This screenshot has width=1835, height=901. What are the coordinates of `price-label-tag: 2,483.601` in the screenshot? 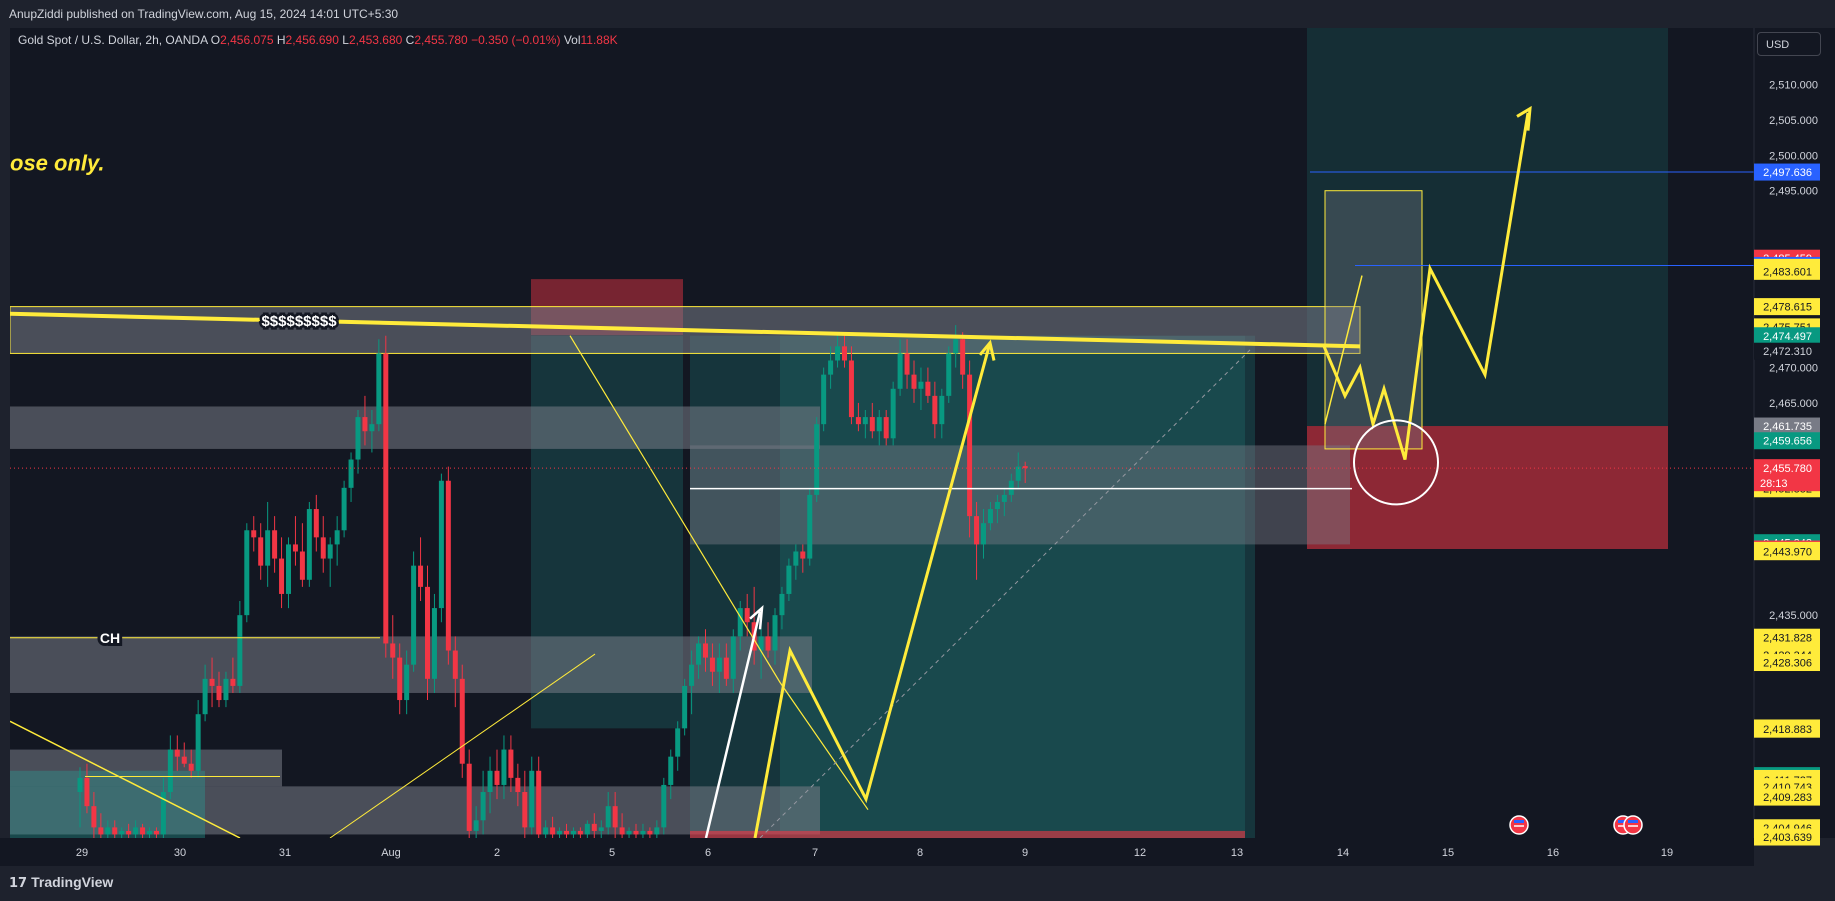 It's located at (1787, 271).